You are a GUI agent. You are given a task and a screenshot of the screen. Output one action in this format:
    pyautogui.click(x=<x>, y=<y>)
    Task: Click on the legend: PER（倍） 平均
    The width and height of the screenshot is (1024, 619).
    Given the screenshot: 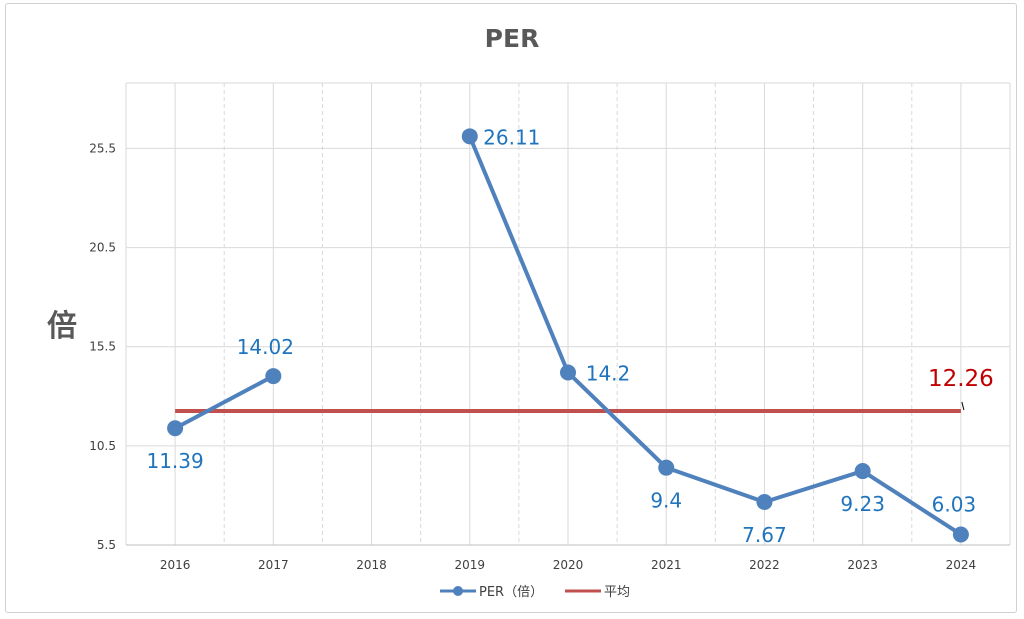 What is the action you would take?
    pyautogui.click(x=535, y=592)
    